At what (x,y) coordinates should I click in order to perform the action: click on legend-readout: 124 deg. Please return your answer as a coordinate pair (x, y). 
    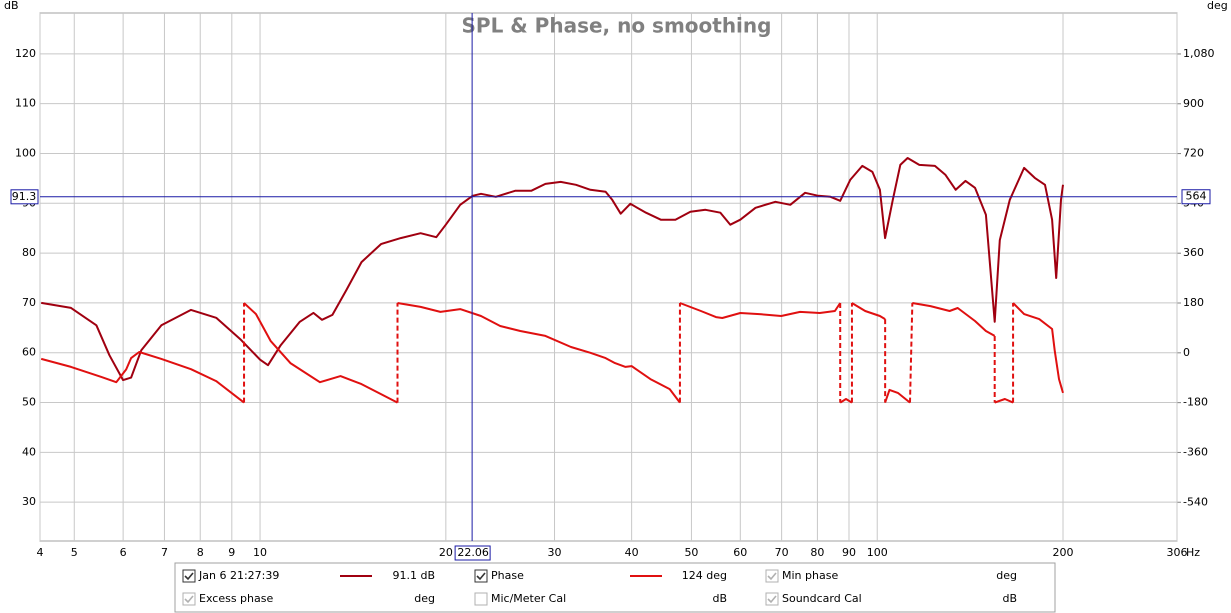
    Looking at the image, I should click on (704, 575).